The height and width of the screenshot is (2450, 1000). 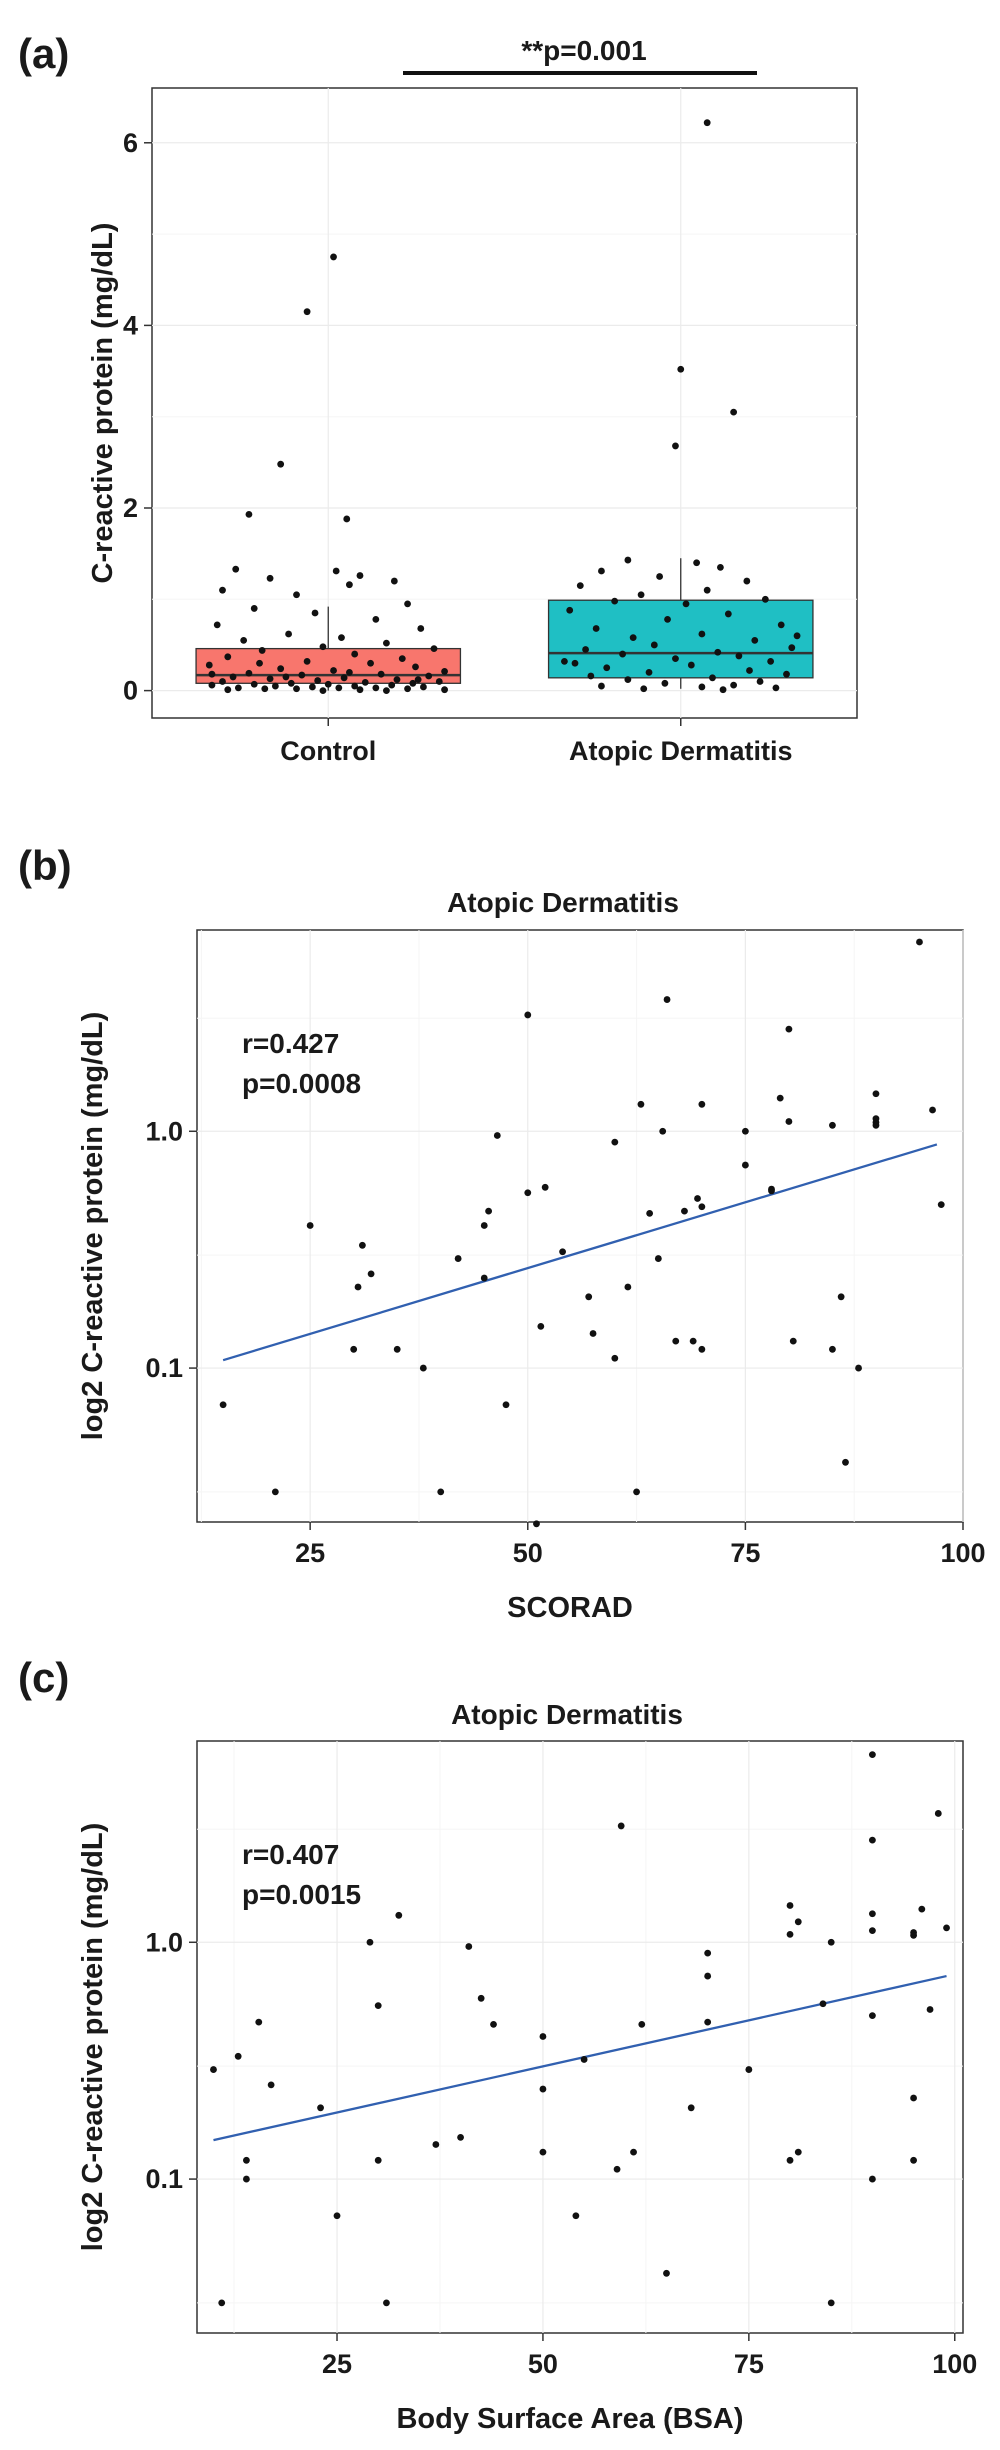 I want to click on x-tick-label: 25, so click(x=310, y=1553).